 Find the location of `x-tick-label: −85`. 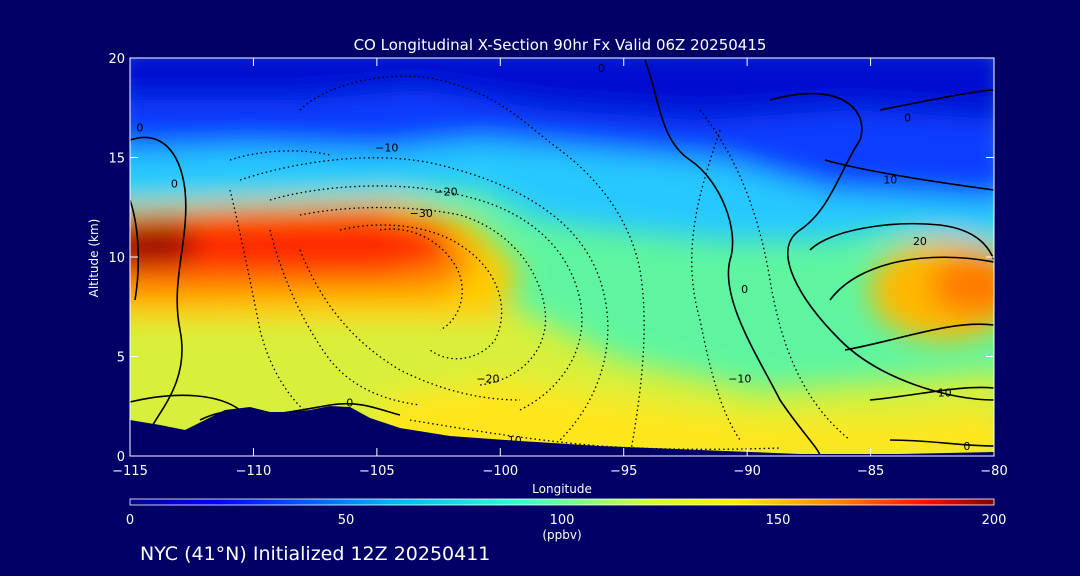

x-tick-label: −85 is located at coordinates (870, 471).